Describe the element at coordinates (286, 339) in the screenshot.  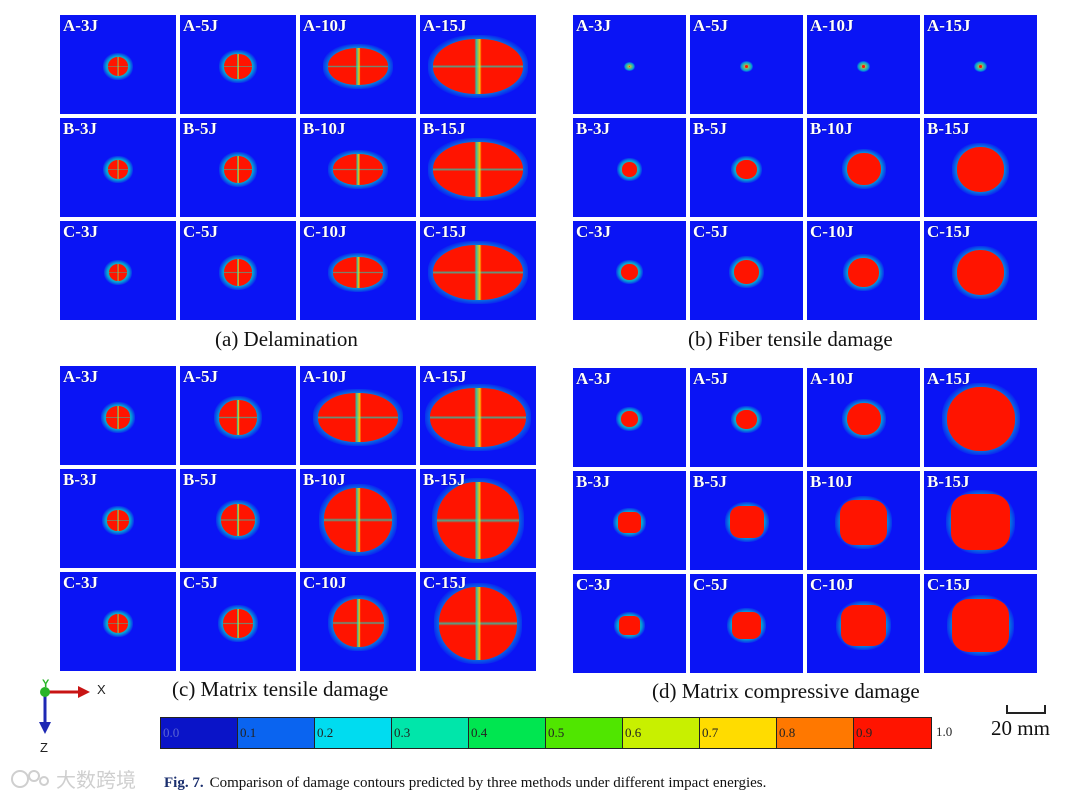
I see `panel-a-caption: (a) Delamination` at that location.